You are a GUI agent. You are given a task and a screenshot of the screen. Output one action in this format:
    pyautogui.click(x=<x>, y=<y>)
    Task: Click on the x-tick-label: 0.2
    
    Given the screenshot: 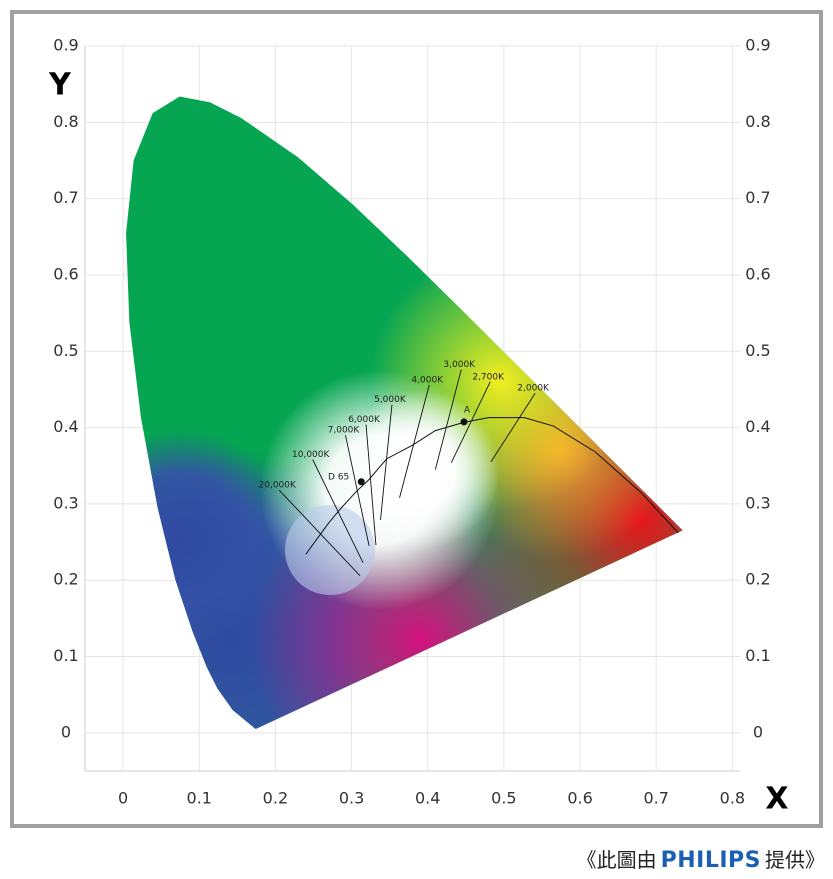 What is the action you would take?
    pyautogui.click(x=275, y=798)
    